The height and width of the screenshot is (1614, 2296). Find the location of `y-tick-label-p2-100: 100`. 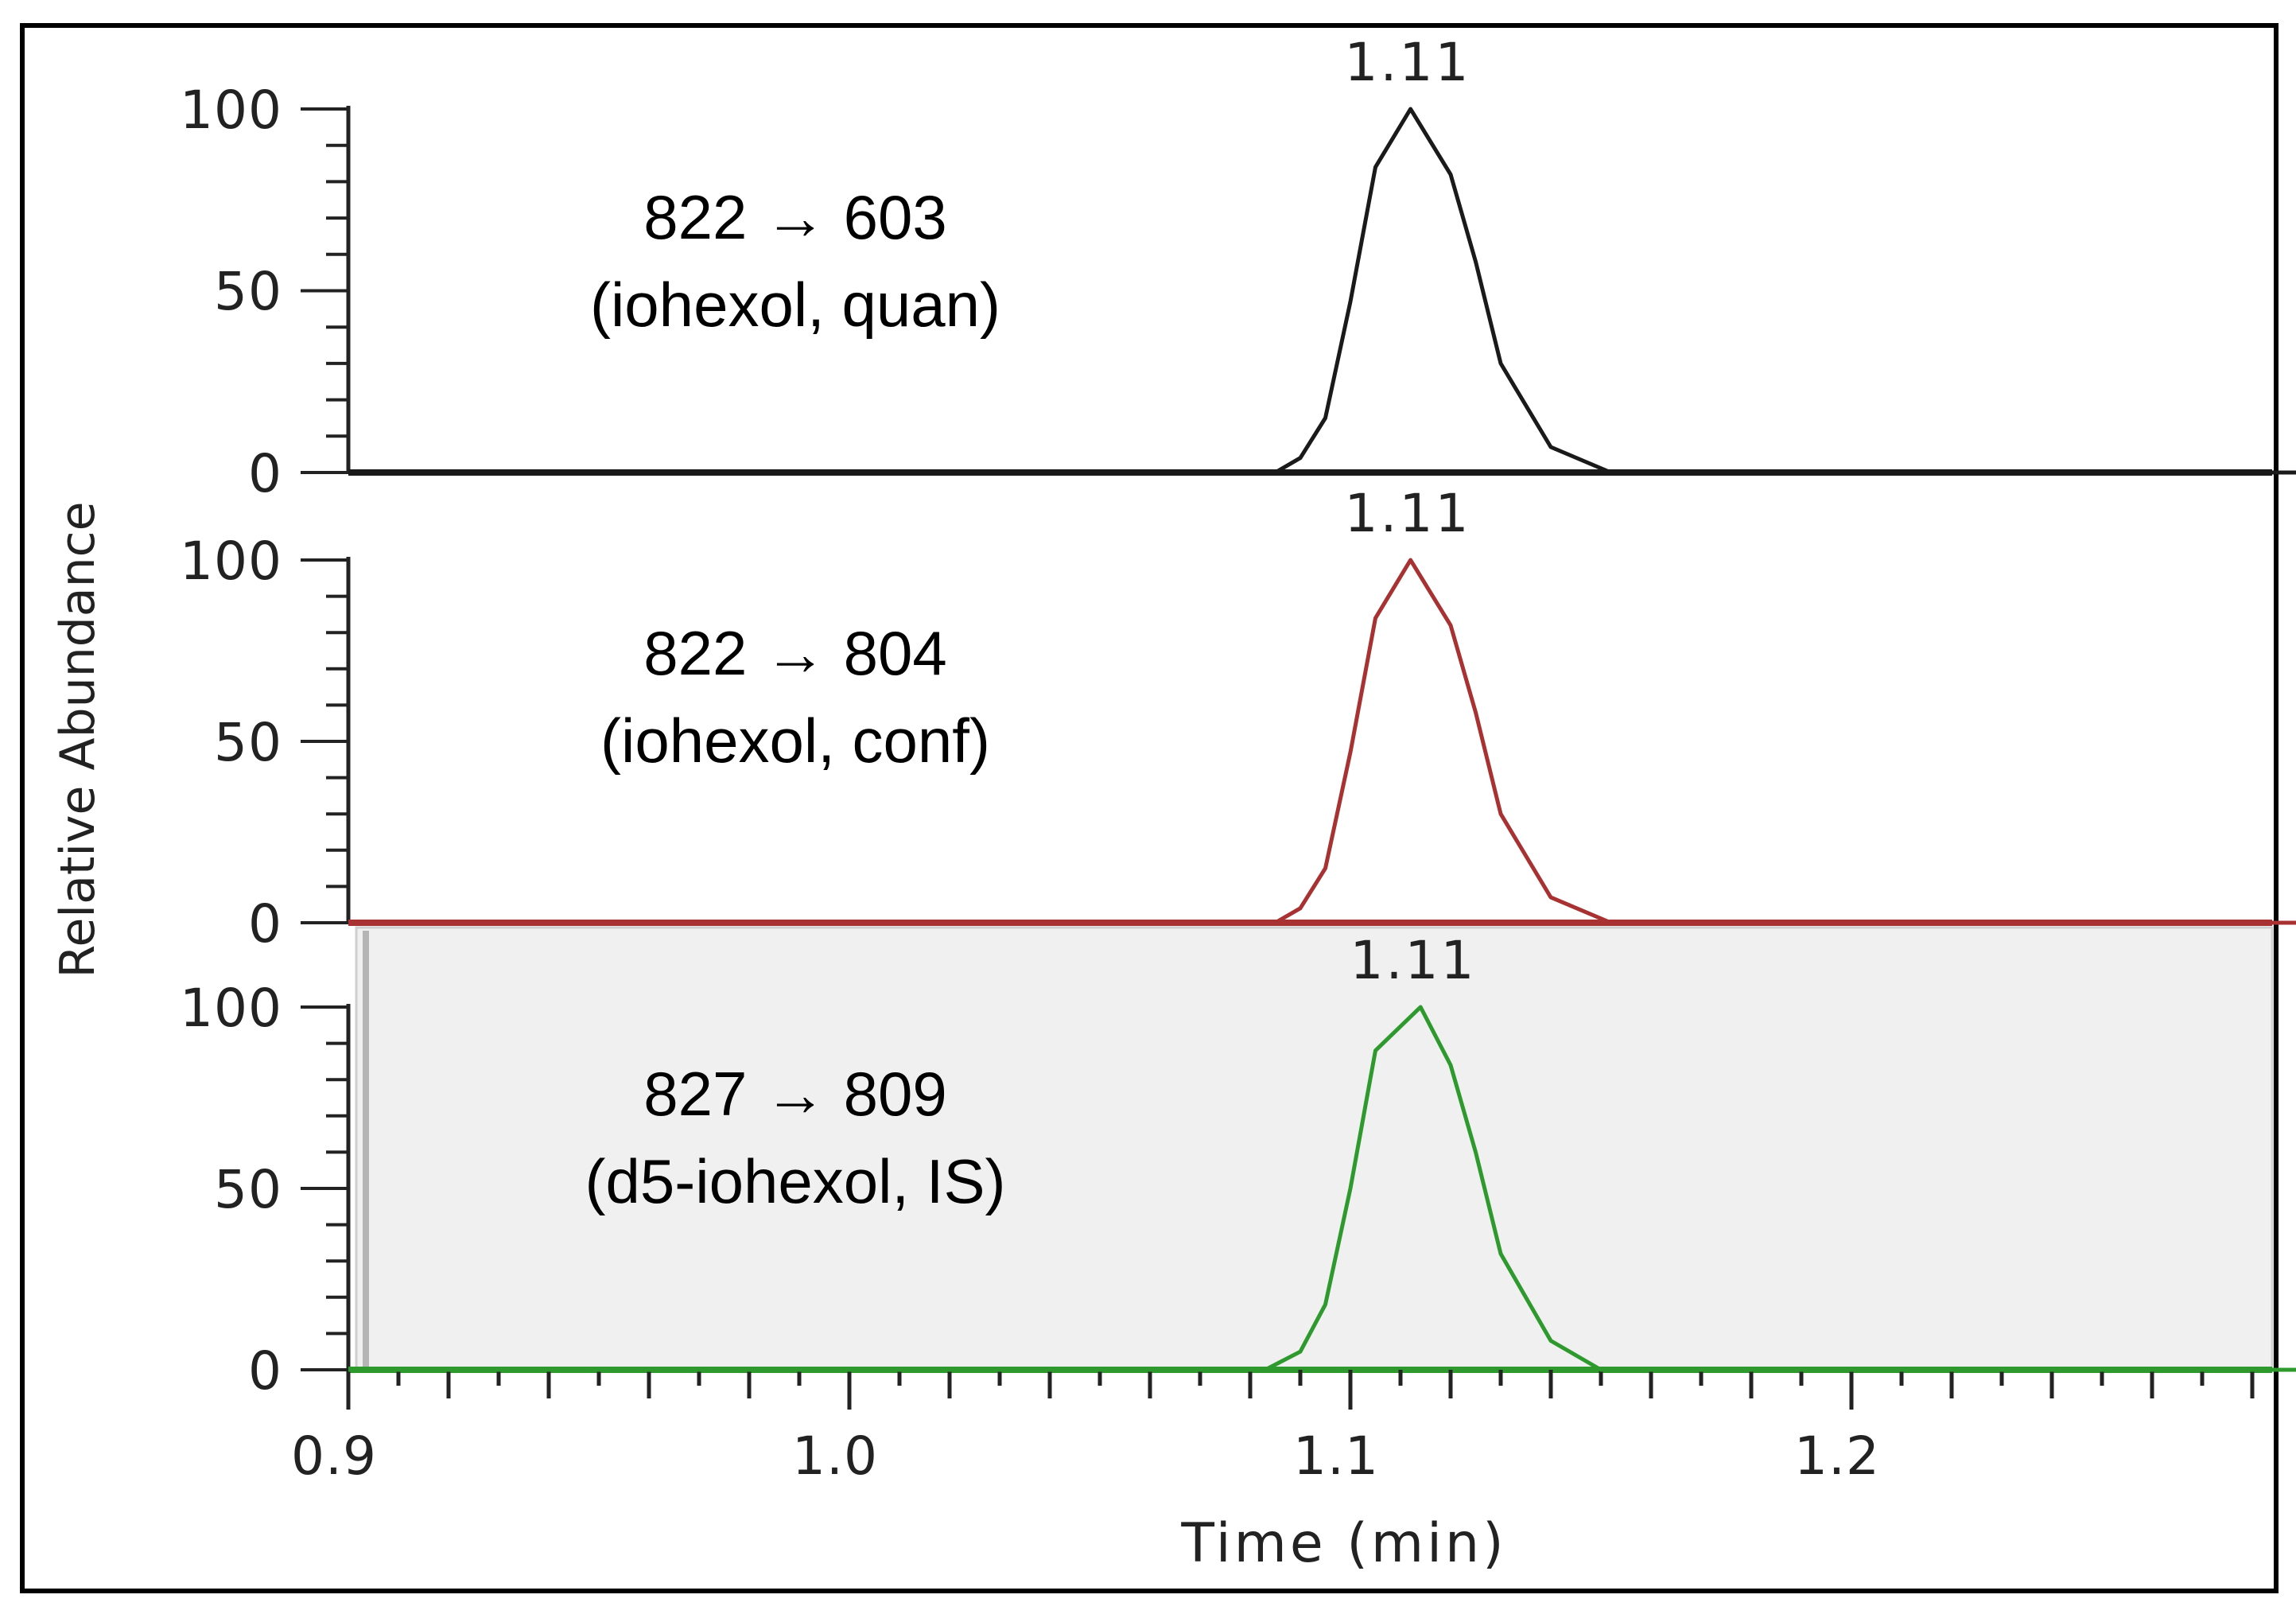

y-tick-label-p2-100: 100 is located at coordinates (231, 1008).